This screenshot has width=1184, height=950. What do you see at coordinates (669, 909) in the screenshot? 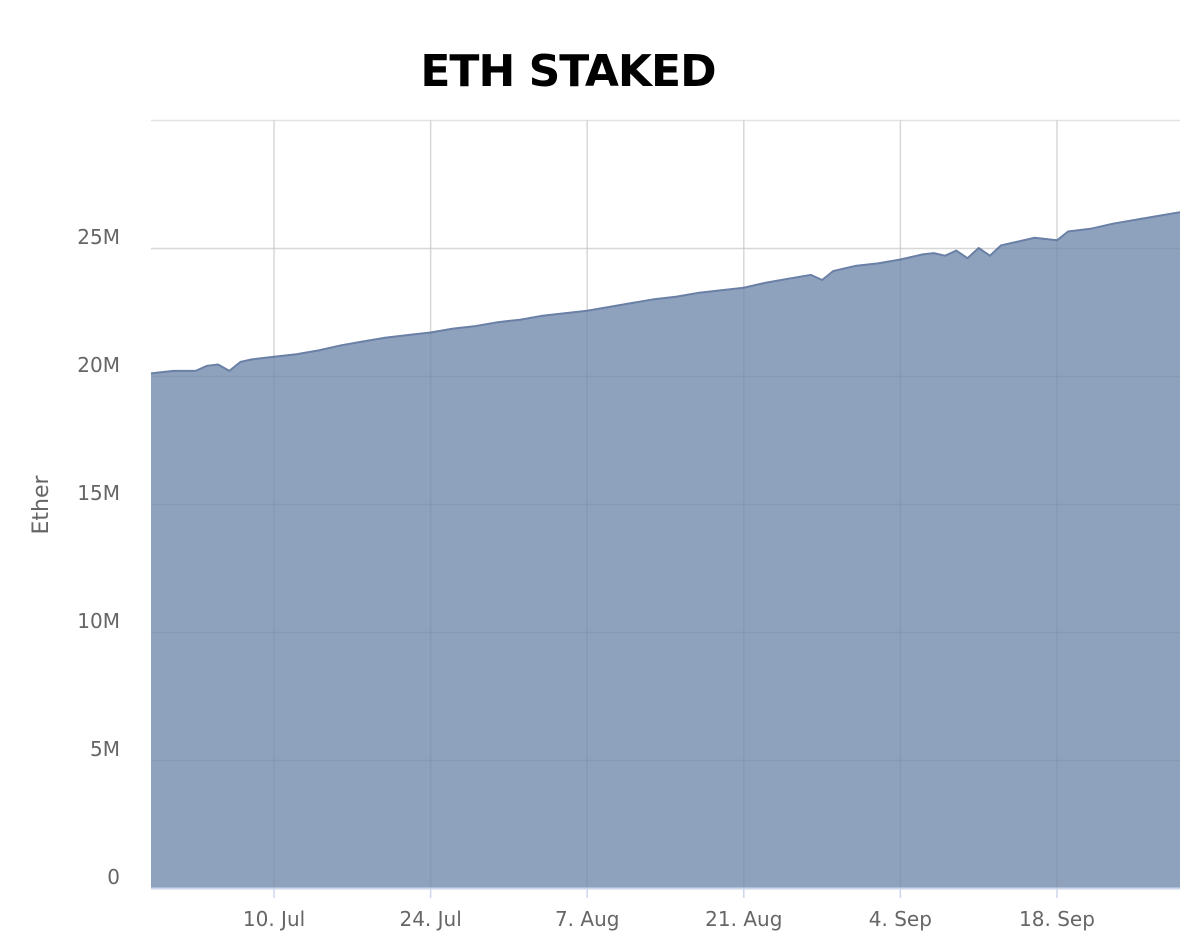
I see `x-axis-ticks: 10. Jul 24. Jul 7. Aug 21. Aug 4. Sep 18. Sep` at bounding box center [669, 909].